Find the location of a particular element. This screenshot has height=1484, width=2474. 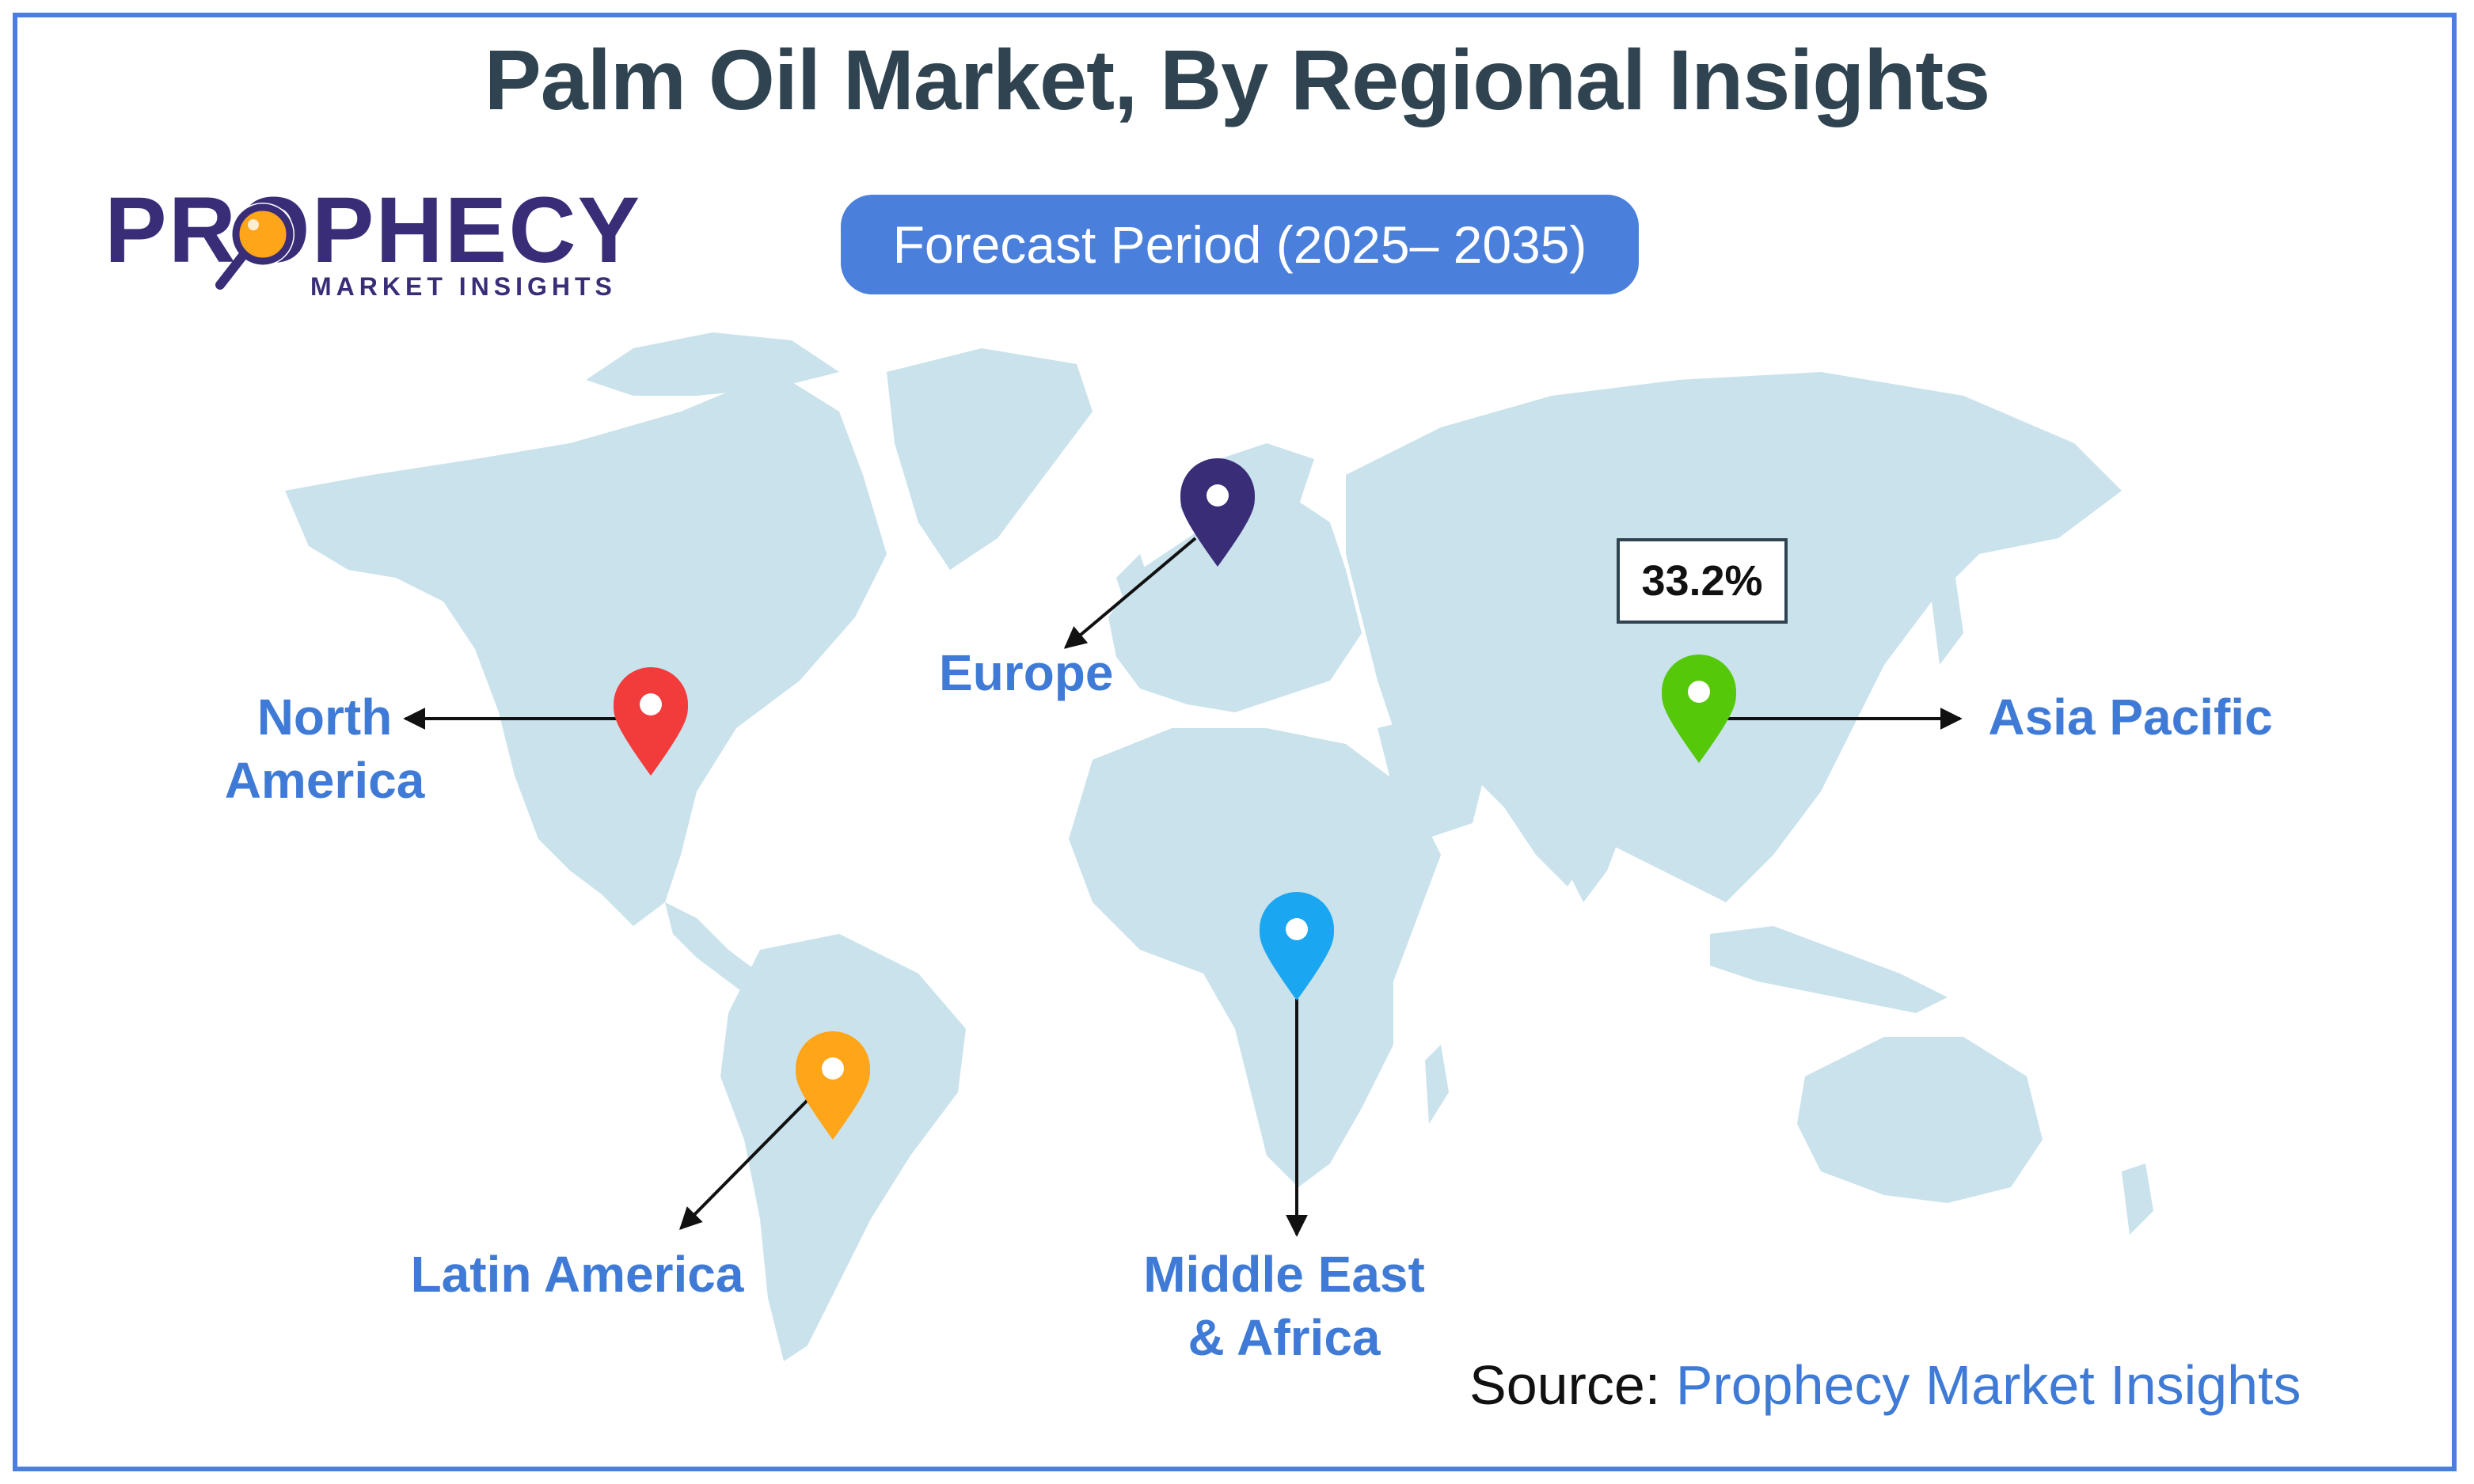

landmass-greenland is located at coordinates (990, 459).